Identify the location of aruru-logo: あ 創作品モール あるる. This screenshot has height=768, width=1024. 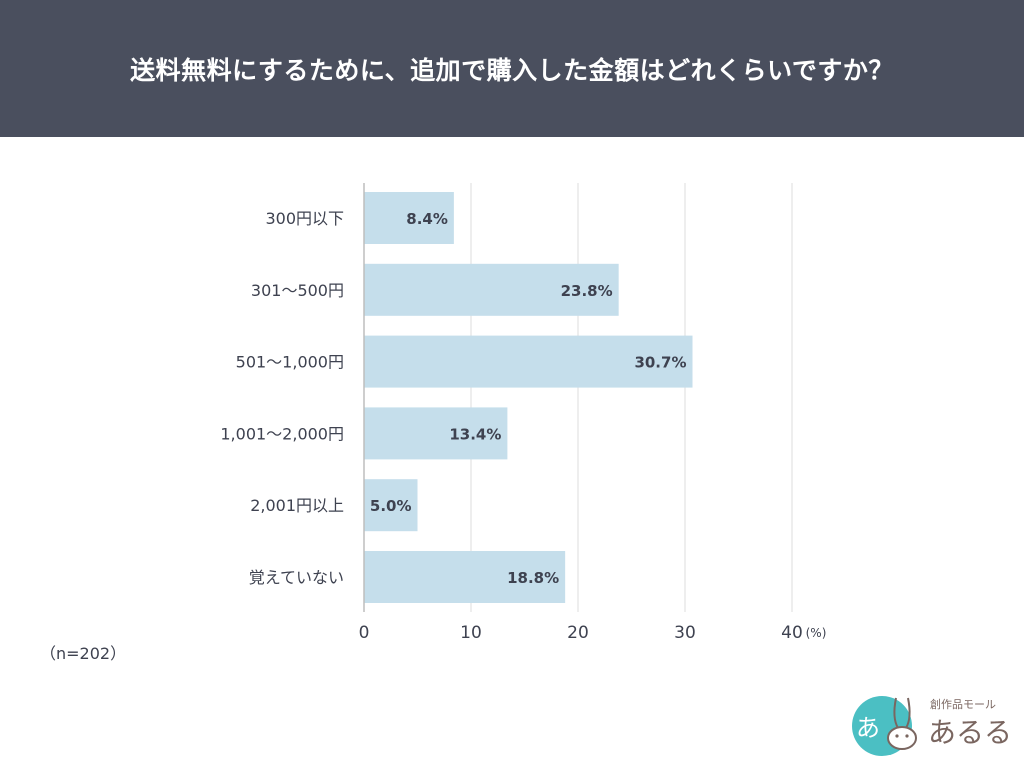
(930, 725).